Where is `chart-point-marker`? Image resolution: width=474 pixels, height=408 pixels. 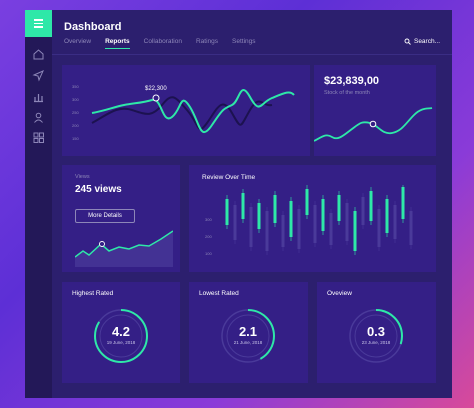 chart-point-marker is located at coordinates (156, 98).